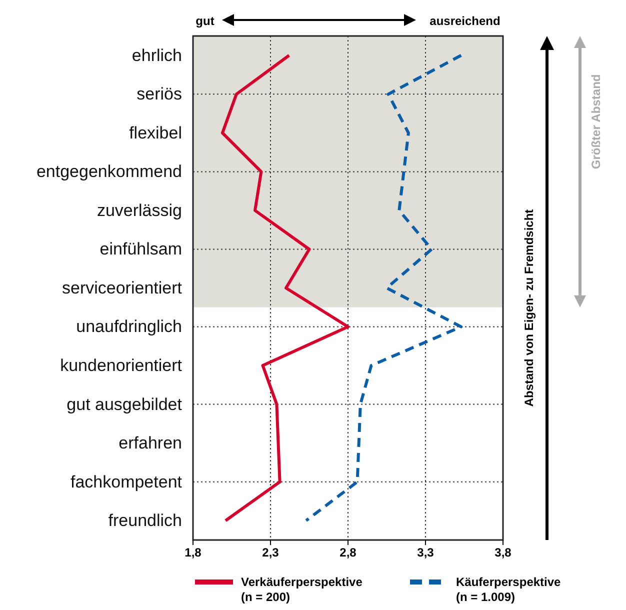 This screenshot has height=610, width=626. I want to click on text: gut, so click(205, 21).